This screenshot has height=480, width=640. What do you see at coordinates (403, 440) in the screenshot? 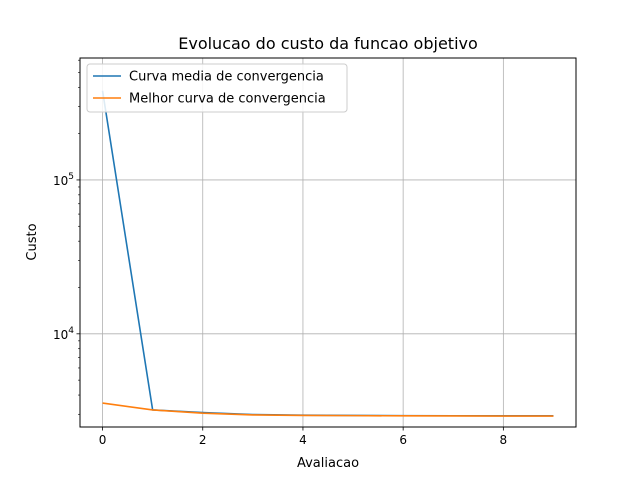
I see `x-tick-label: 6` at bounding box center [403, 440].